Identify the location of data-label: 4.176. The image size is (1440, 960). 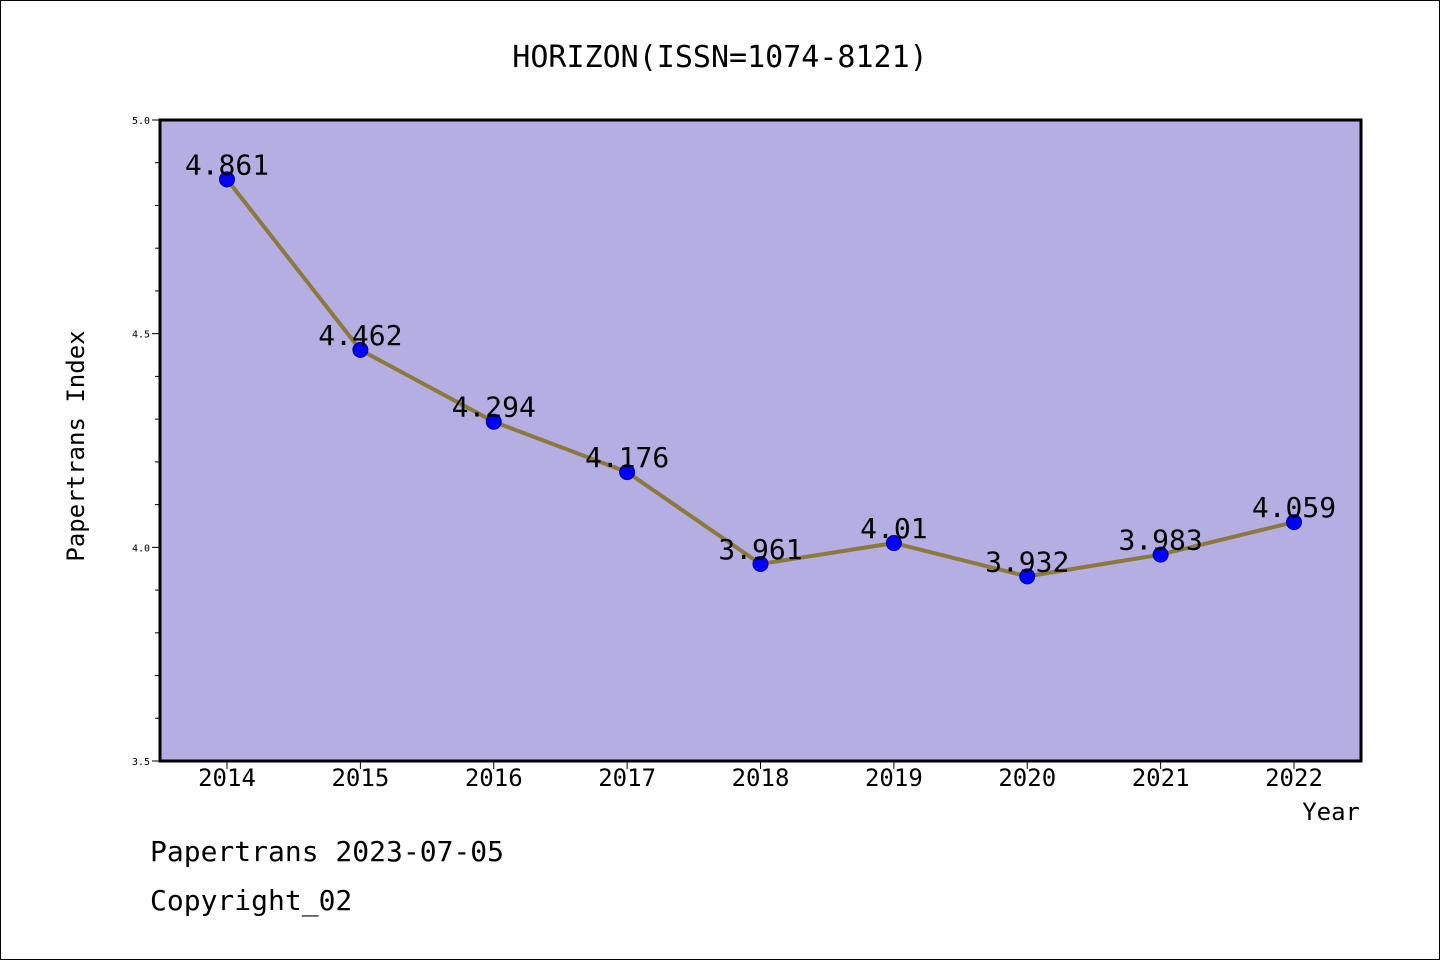
(627, 457).